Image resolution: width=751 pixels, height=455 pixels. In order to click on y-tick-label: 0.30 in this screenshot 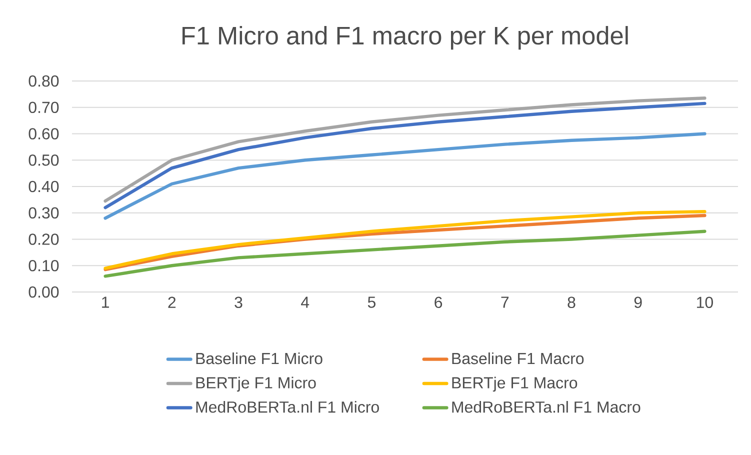, I will do `click(43, 213)`.